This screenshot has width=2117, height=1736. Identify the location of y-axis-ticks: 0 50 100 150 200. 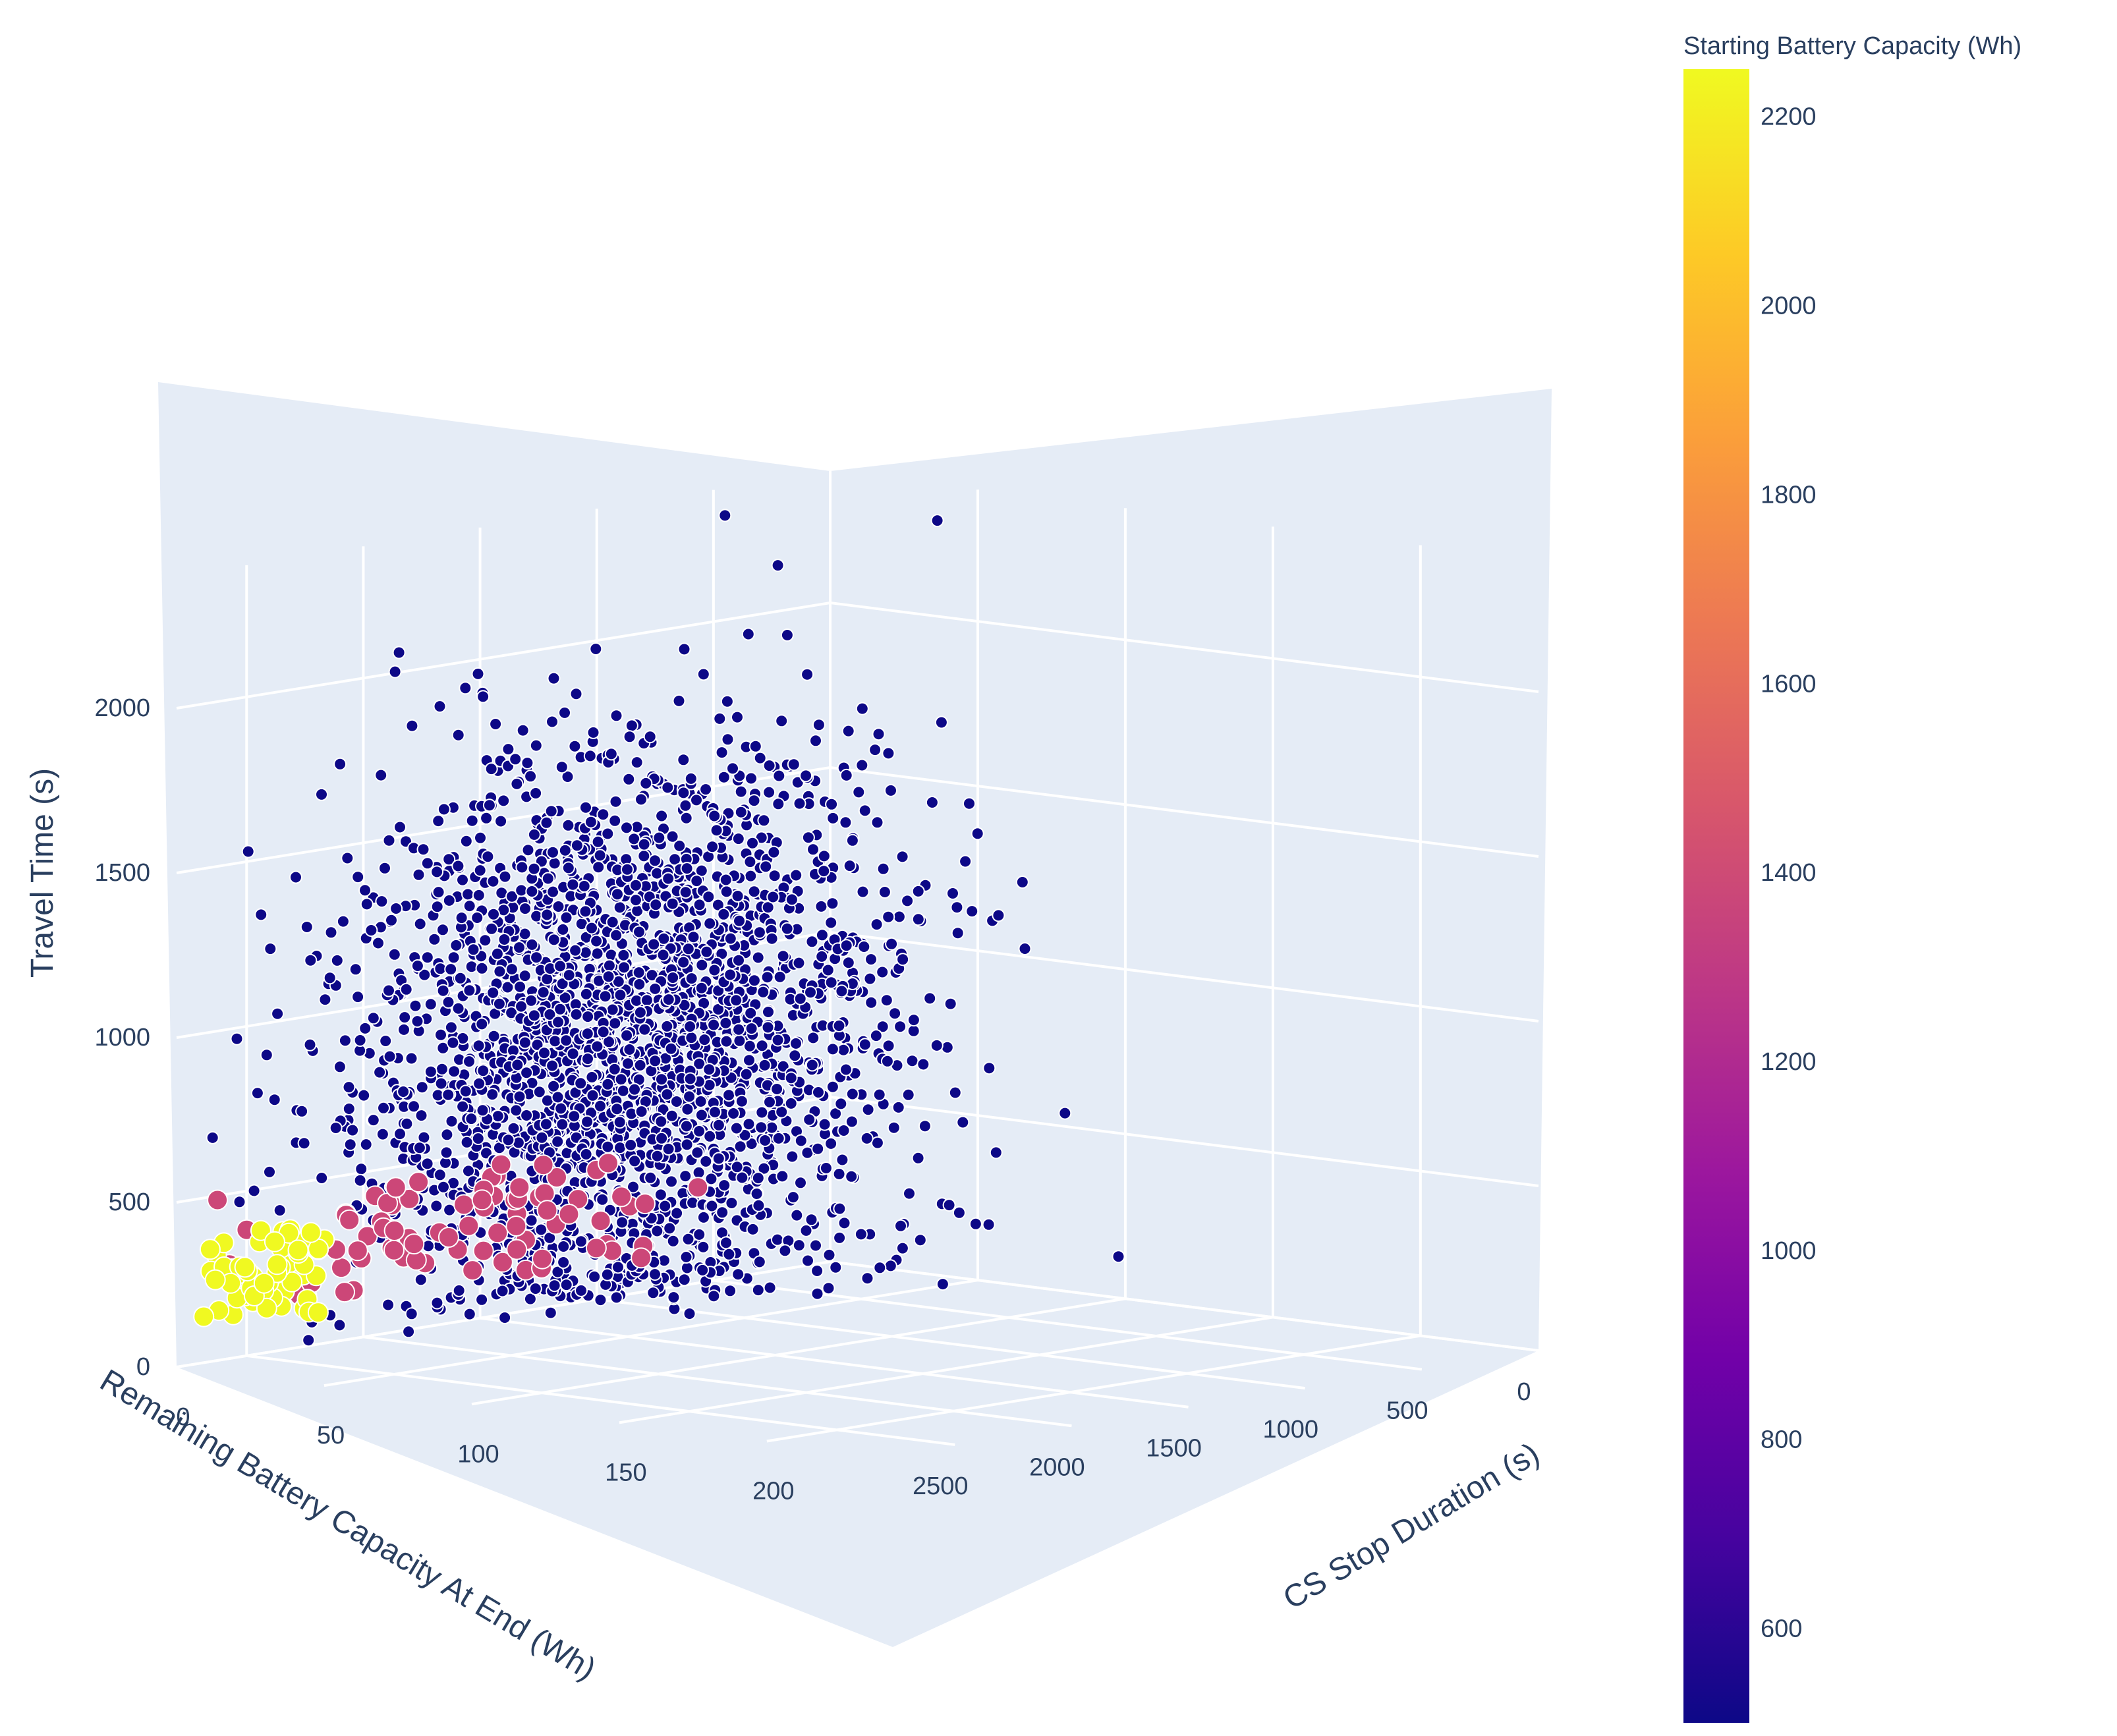
(485, 1454).